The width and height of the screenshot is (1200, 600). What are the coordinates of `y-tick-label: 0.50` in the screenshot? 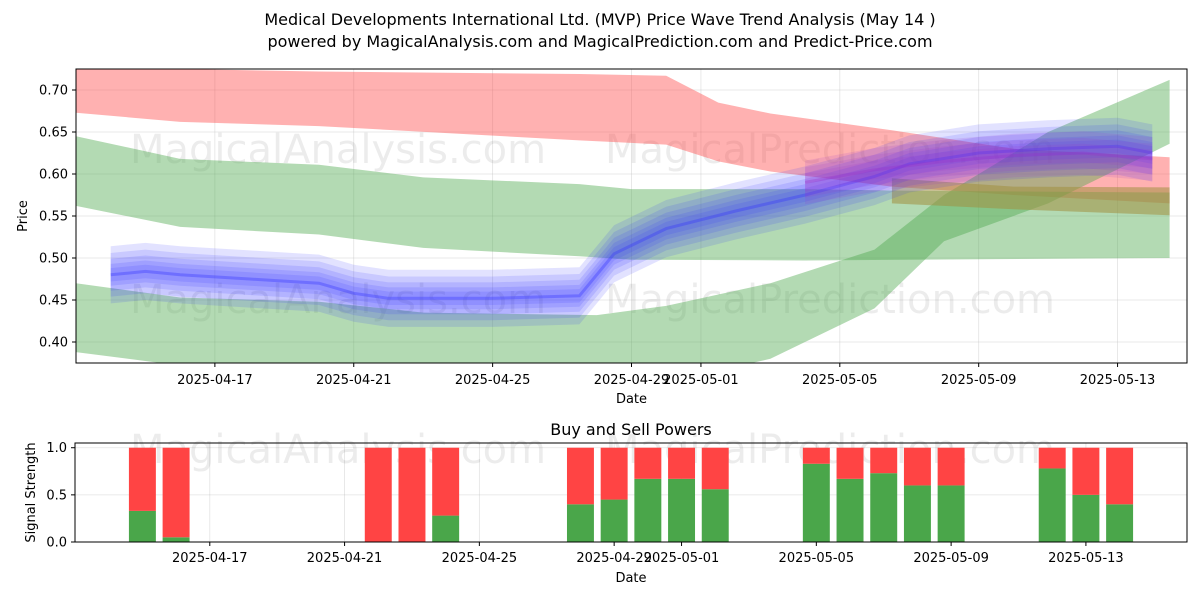 It's located at (53, 259).